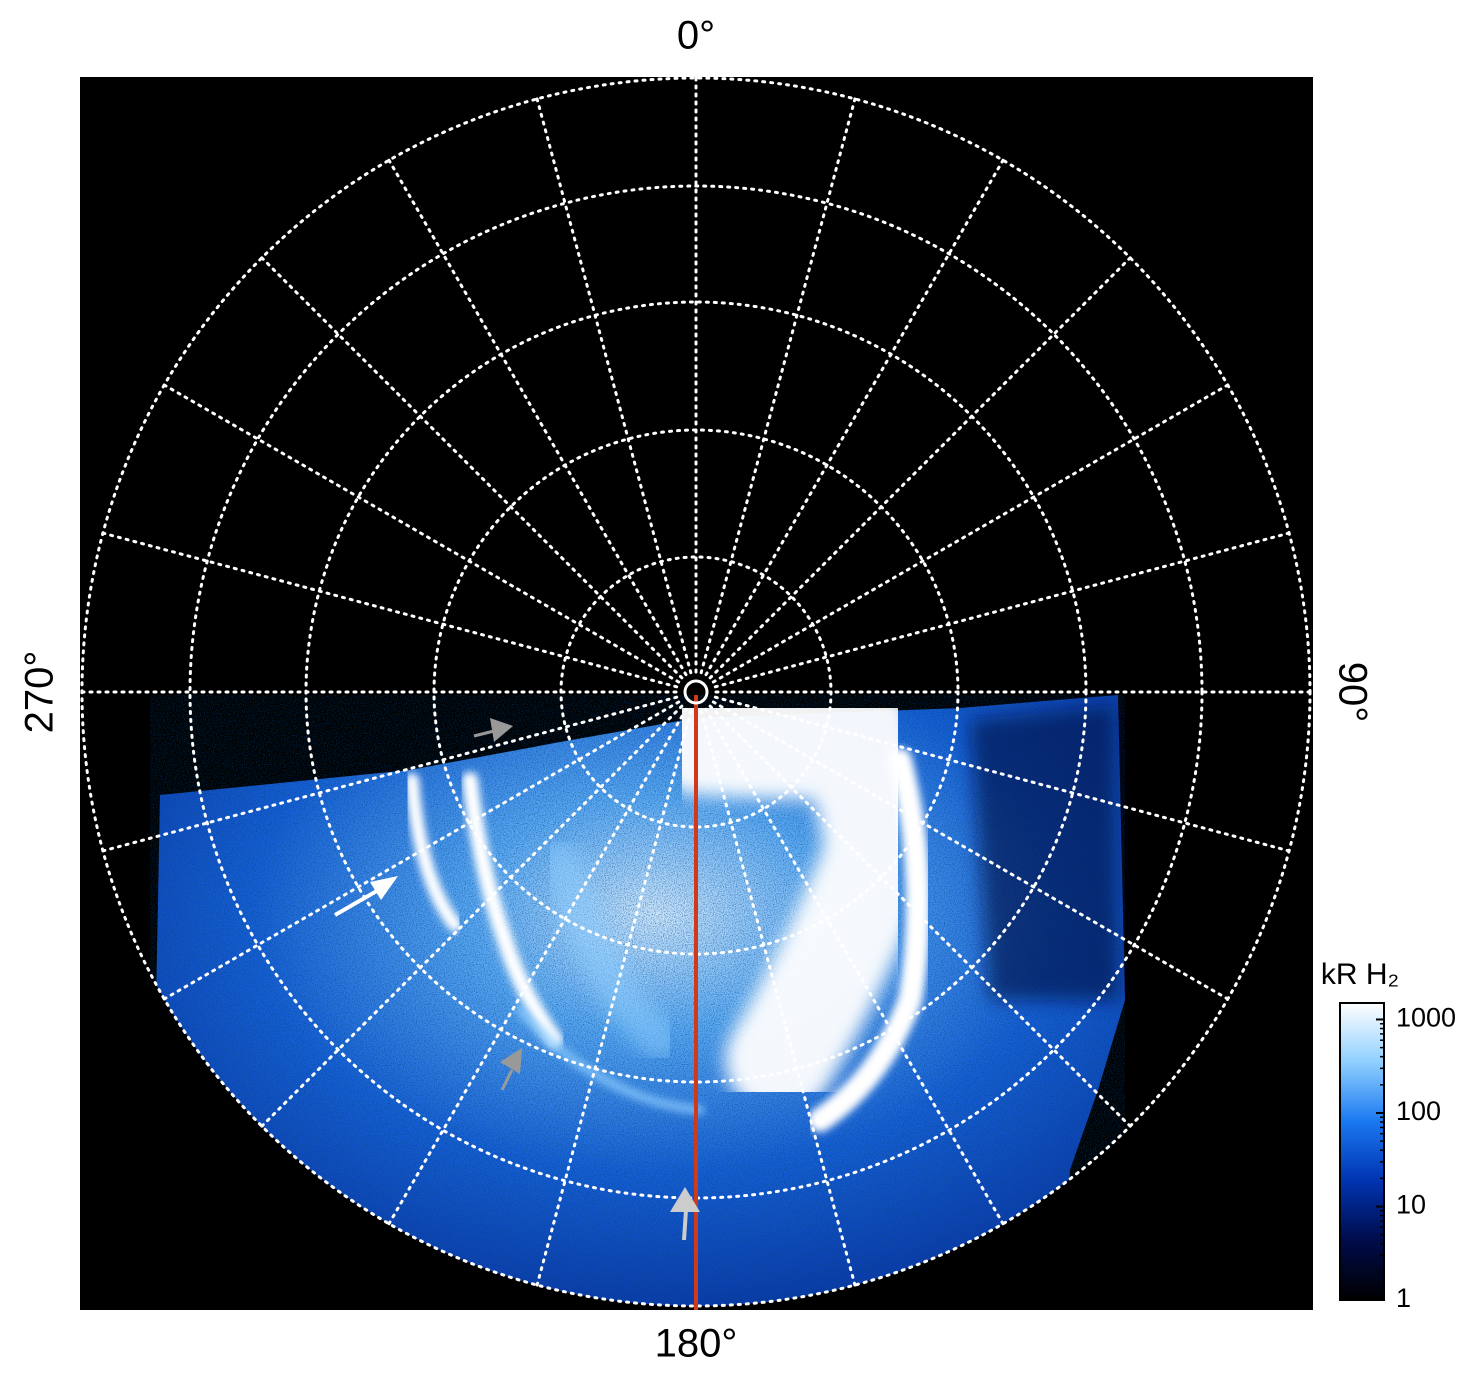  Describe the element at coordinates (1352, 692) in the screenshot. I see `angle-label: 90°` at that location.